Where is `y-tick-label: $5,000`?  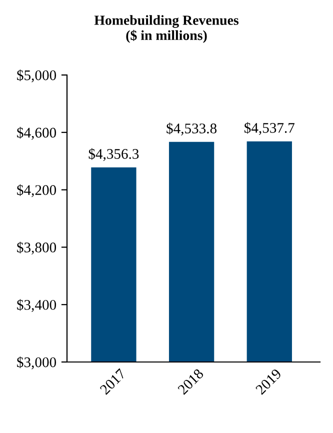 y-tick-label: $5,000 is located at coordinates (36, 76).